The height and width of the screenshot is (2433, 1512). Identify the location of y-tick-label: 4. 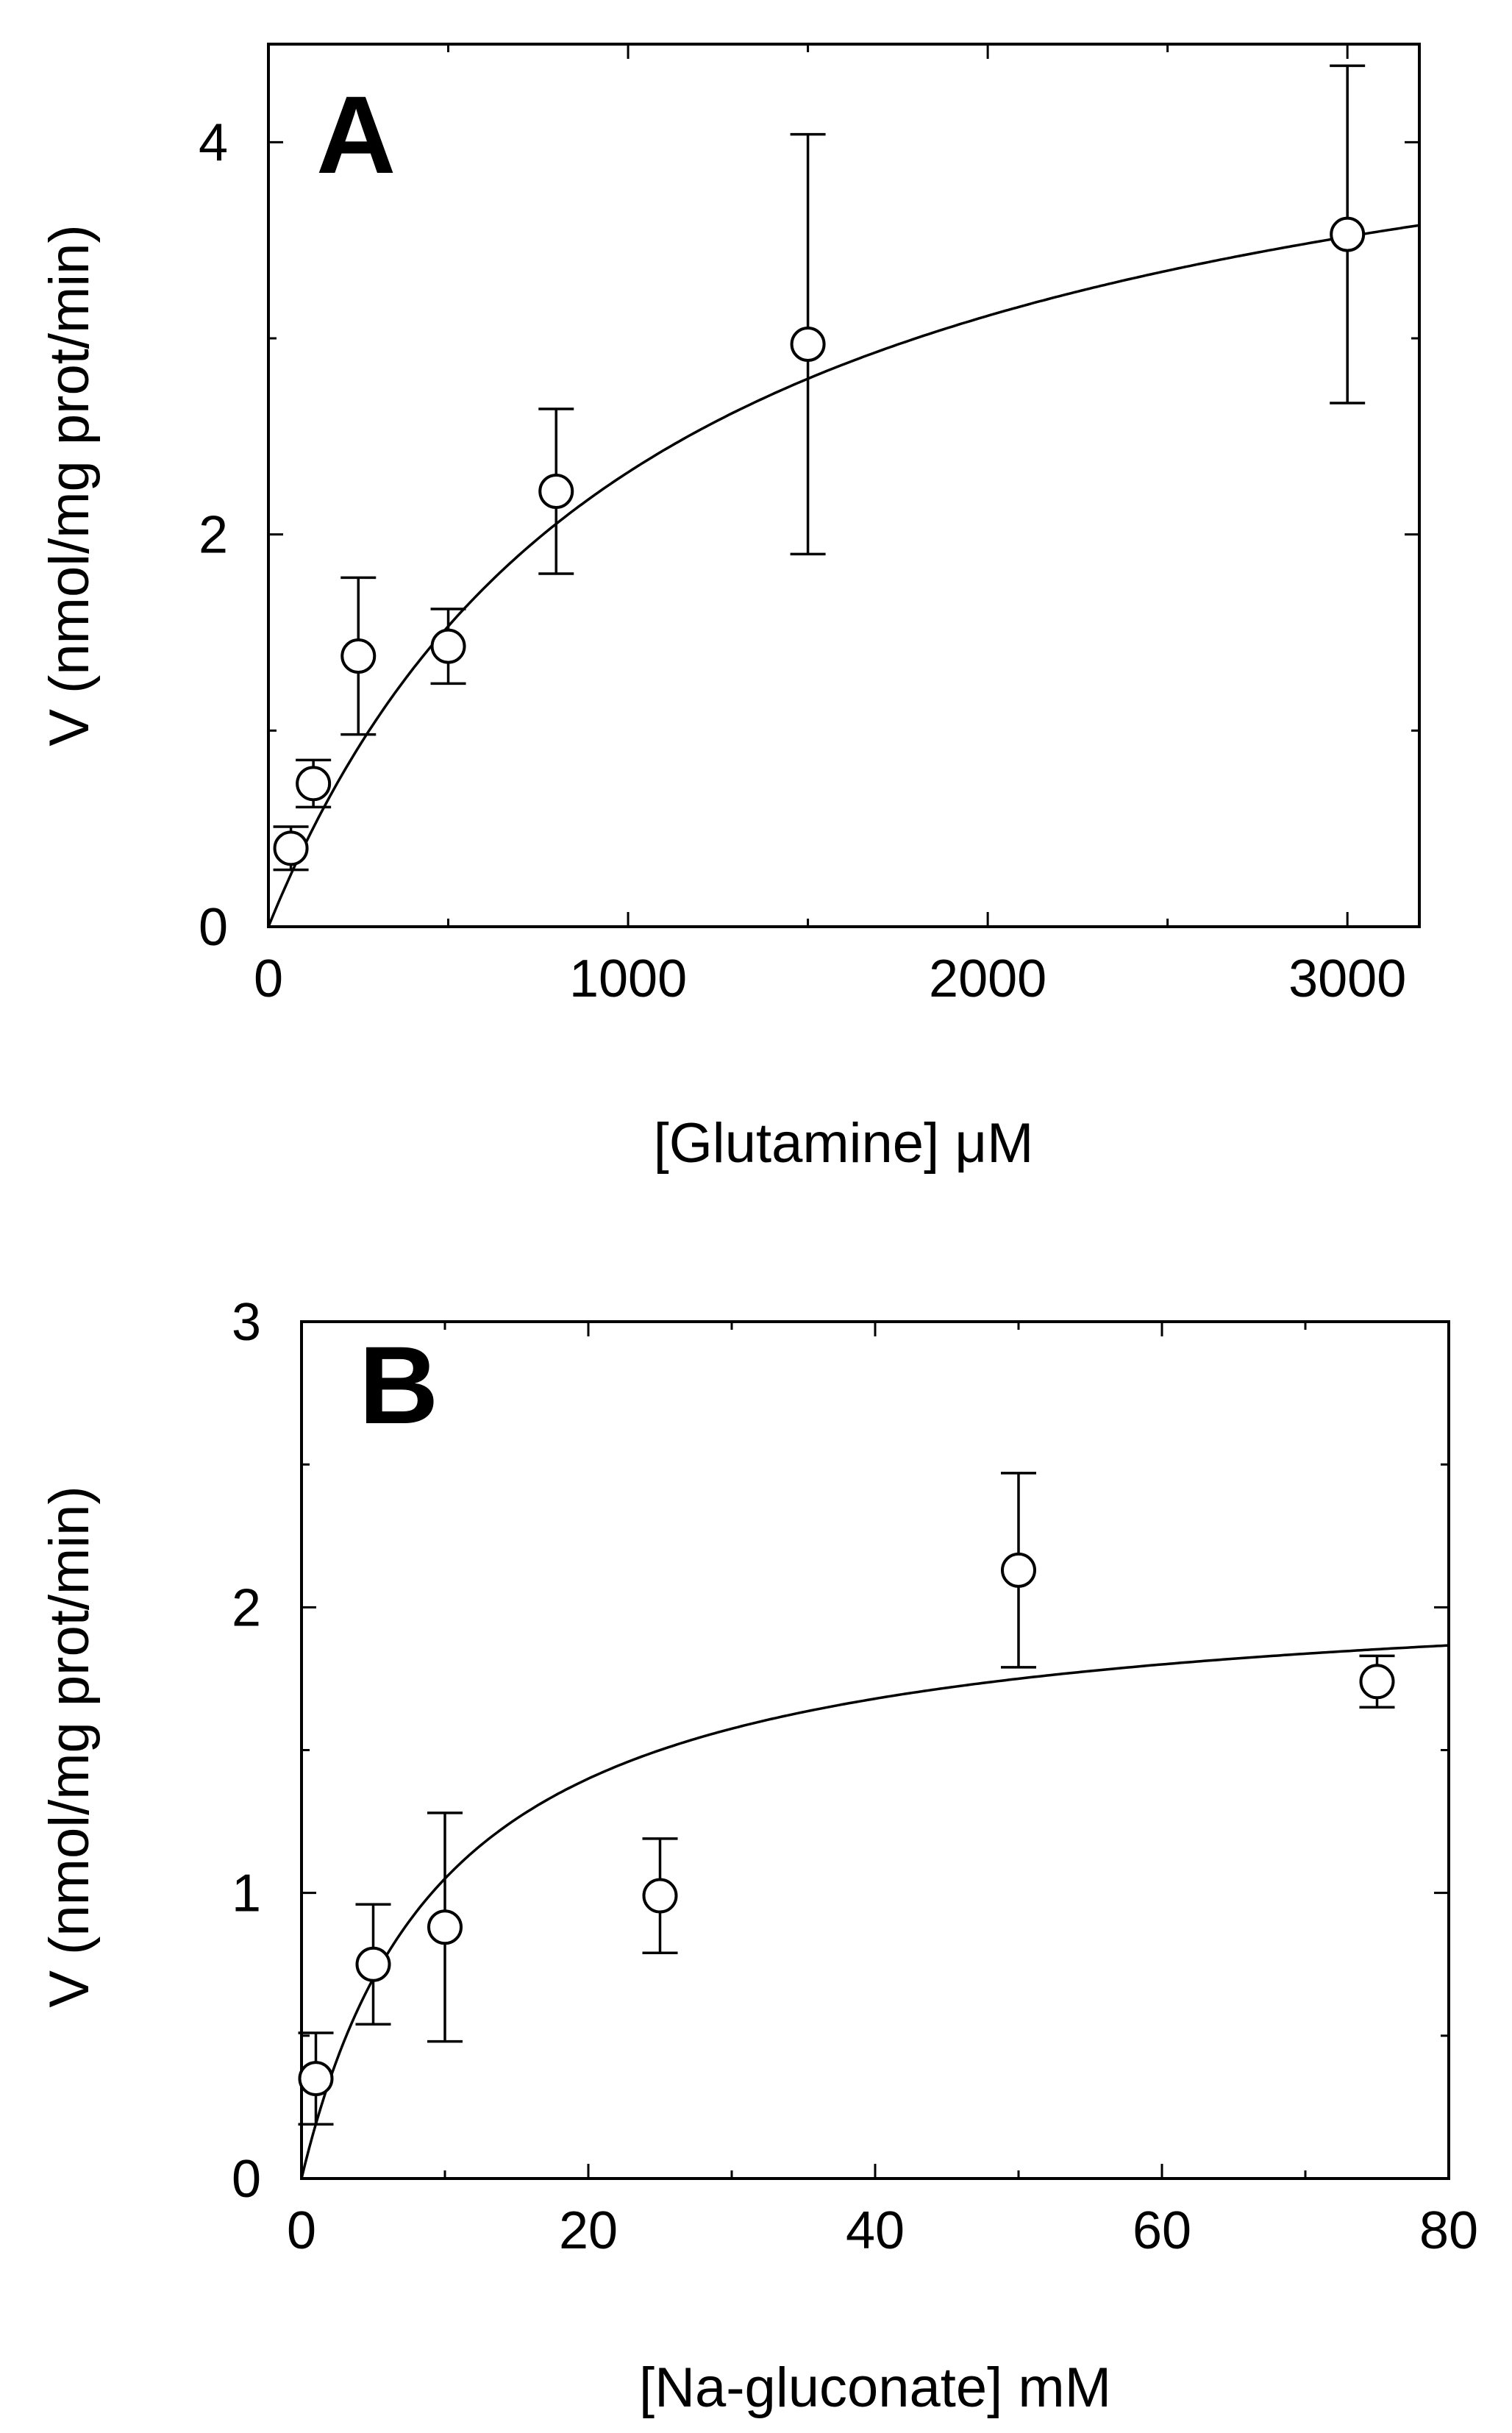
(214, 142).